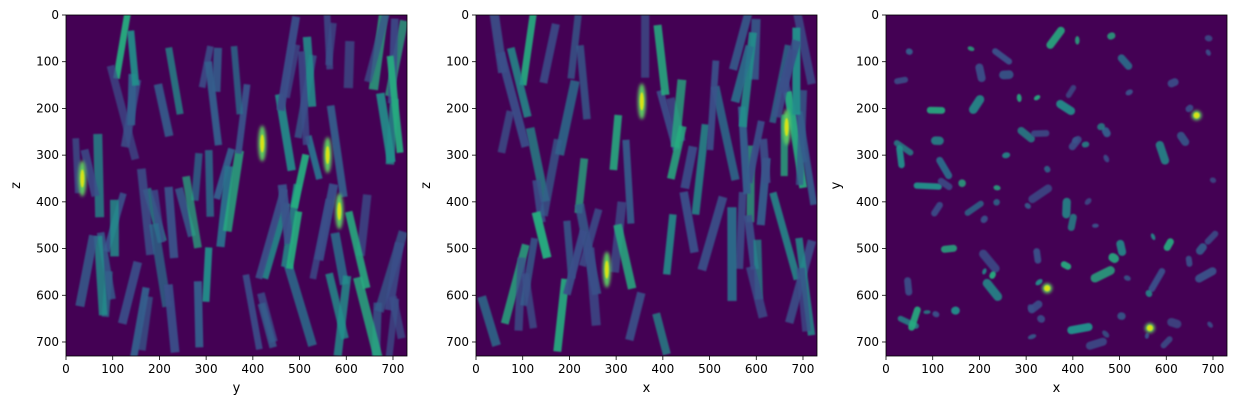 This screenshot has width=1238, height=410. What do you see at coordinates (803, 369) in the screenshot?
I see `x-tick-label: 700` at bounding box center [803, 369].